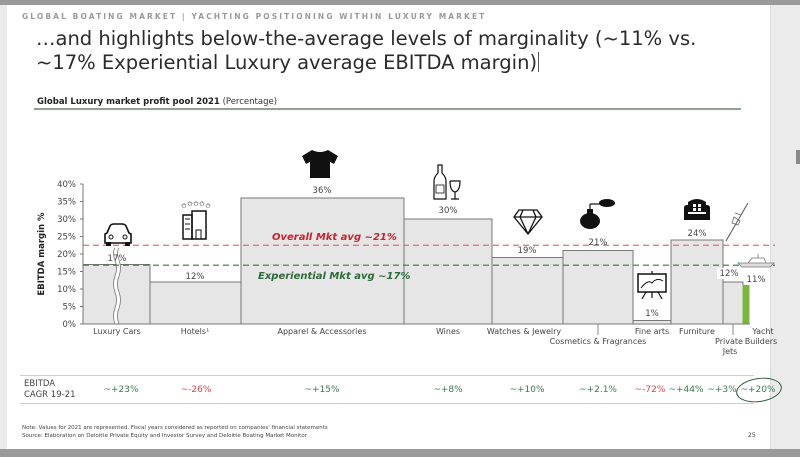  What do you see at coordinates (66, 203) in the screenshot?
I see `y-tick-label: 35%` at bounding box center [66, 203].